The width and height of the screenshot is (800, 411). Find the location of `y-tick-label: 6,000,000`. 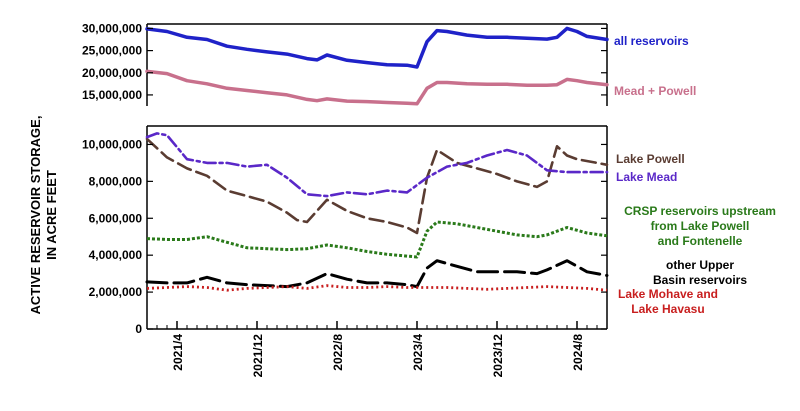

y-tick-label: 6,000,000 is located at coordinates (116, 218).